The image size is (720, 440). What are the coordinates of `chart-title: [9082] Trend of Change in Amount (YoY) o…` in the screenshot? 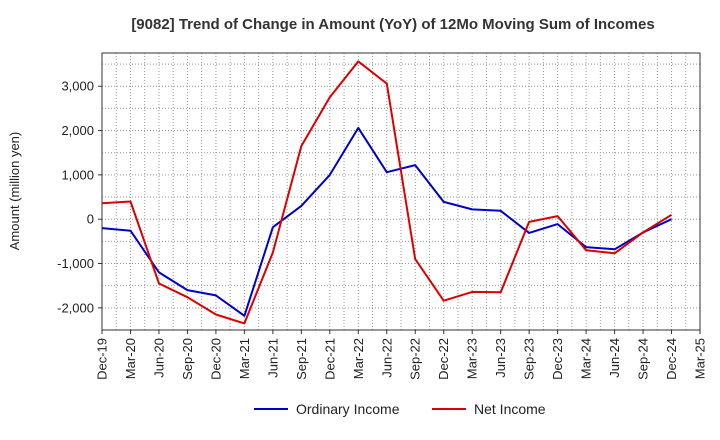 It's located at (392, 24).